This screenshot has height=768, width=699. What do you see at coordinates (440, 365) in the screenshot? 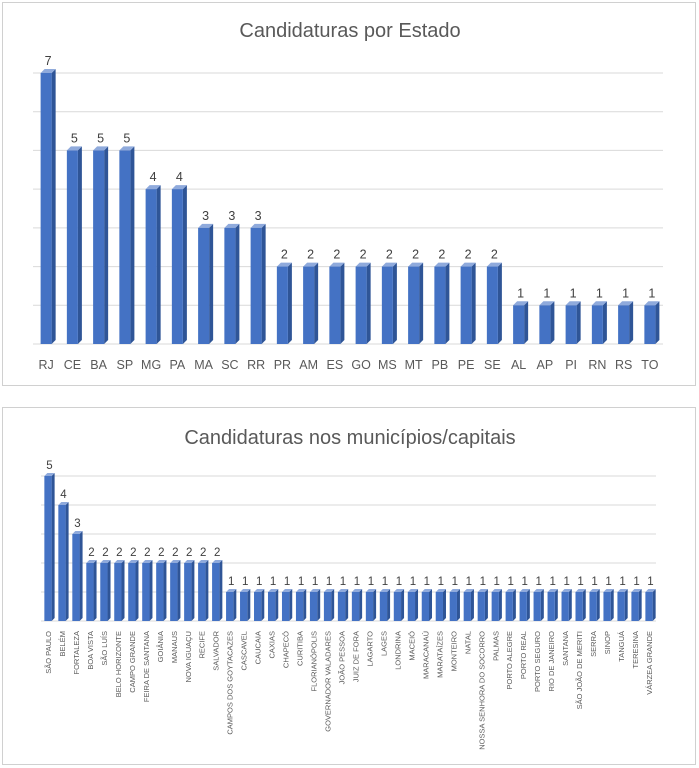
I see `category-label: PB` at bounding box center [440, 365].